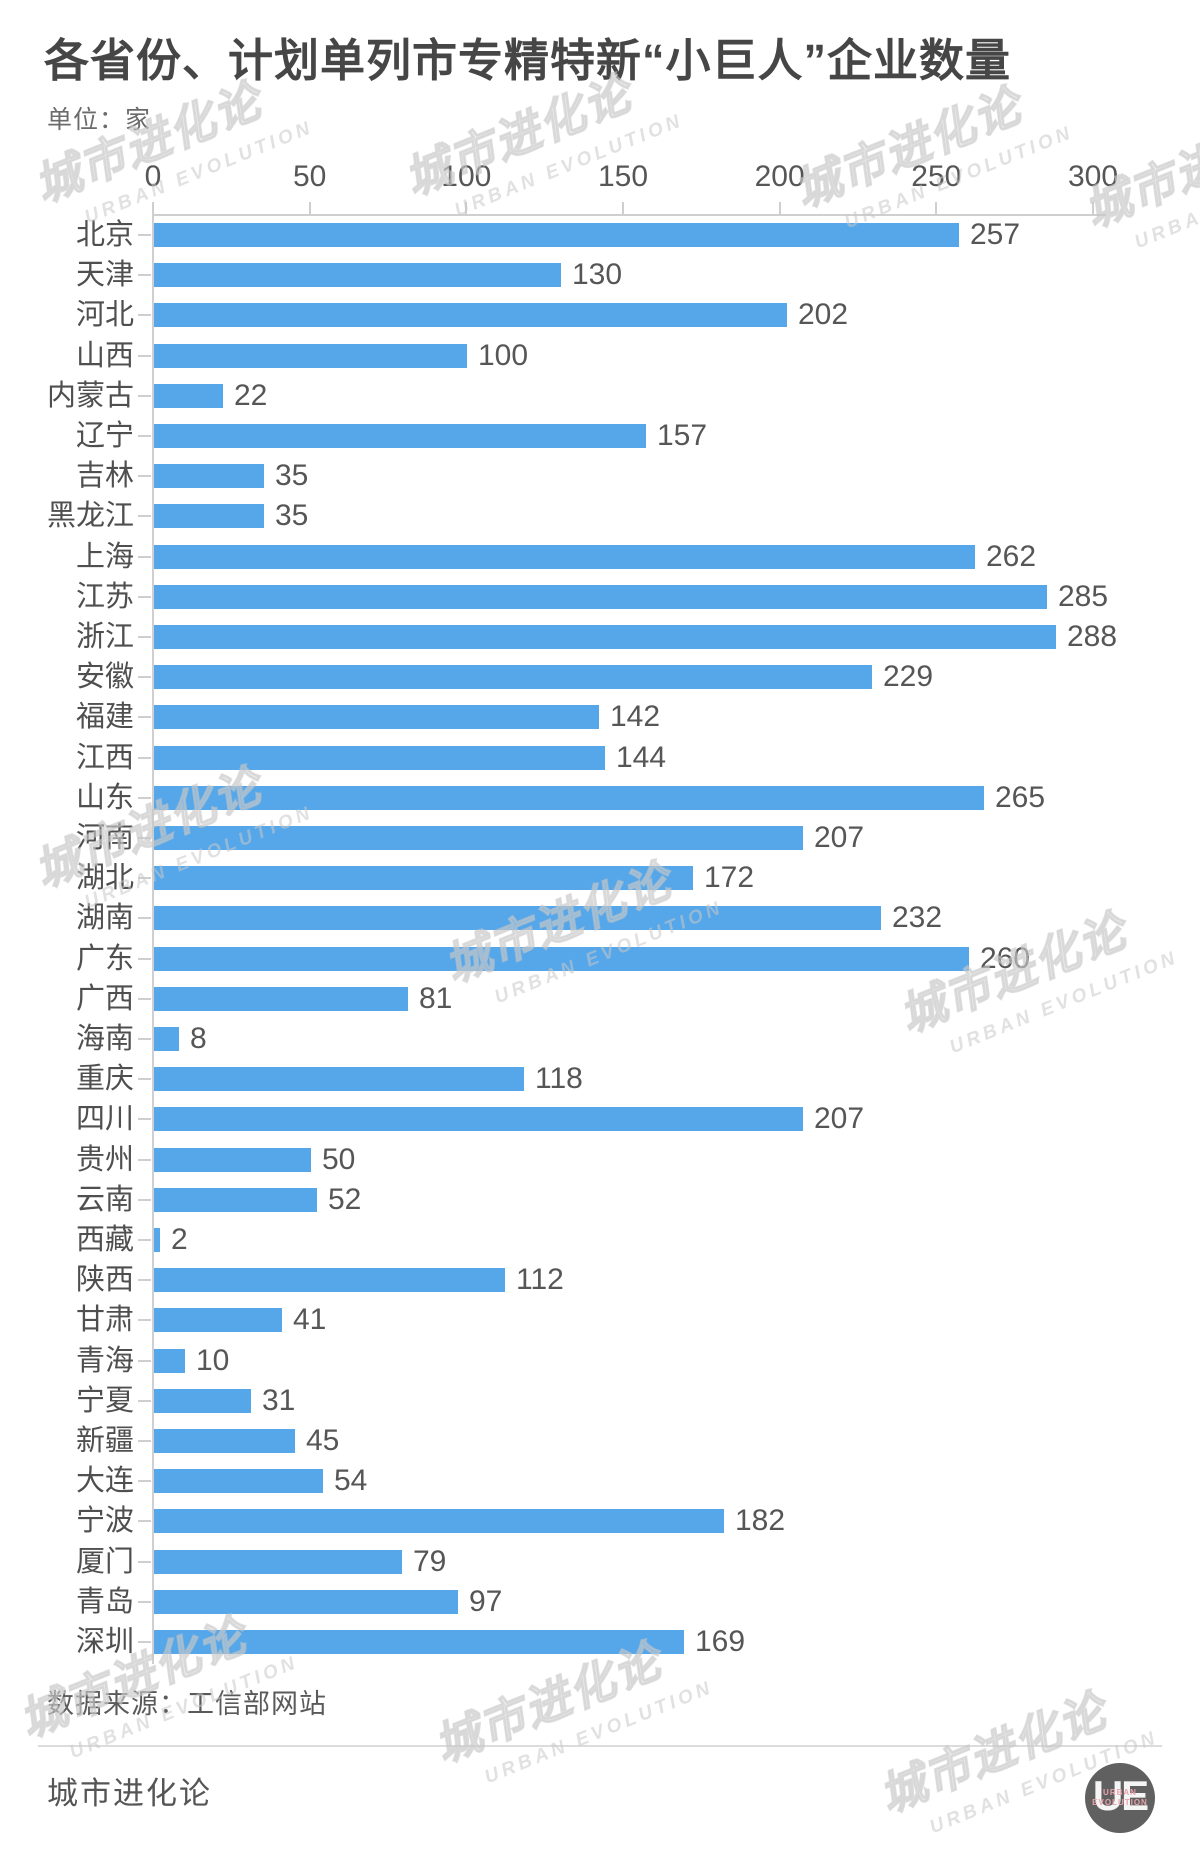  What do you see at coordinates (823, 315) in the screenshot?
I see `value-label: 202` at bounding box center [823, 315].